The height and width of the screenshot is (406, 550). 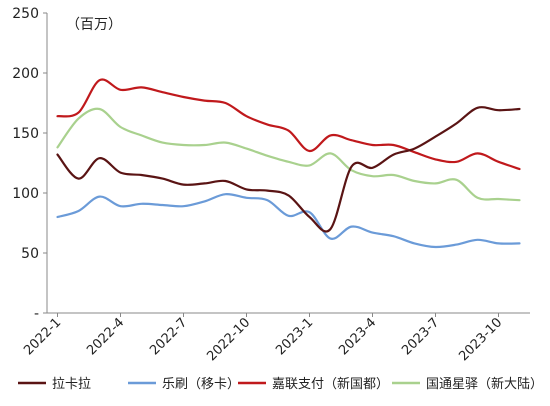 I want to click on legend-label: 国通星驿（新大陆）, so click(x=484, y=384).